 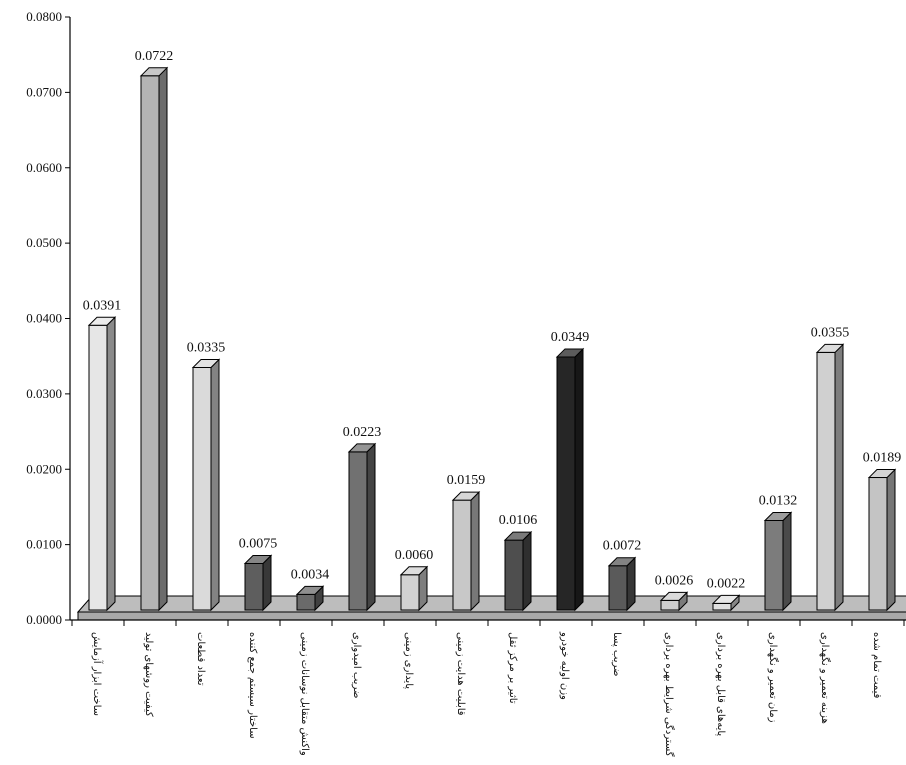 What do you see at coordinates (44, 16) in the screenshot?
I see `y-tick-label: 0.0800` at bounding box center [44, 16].